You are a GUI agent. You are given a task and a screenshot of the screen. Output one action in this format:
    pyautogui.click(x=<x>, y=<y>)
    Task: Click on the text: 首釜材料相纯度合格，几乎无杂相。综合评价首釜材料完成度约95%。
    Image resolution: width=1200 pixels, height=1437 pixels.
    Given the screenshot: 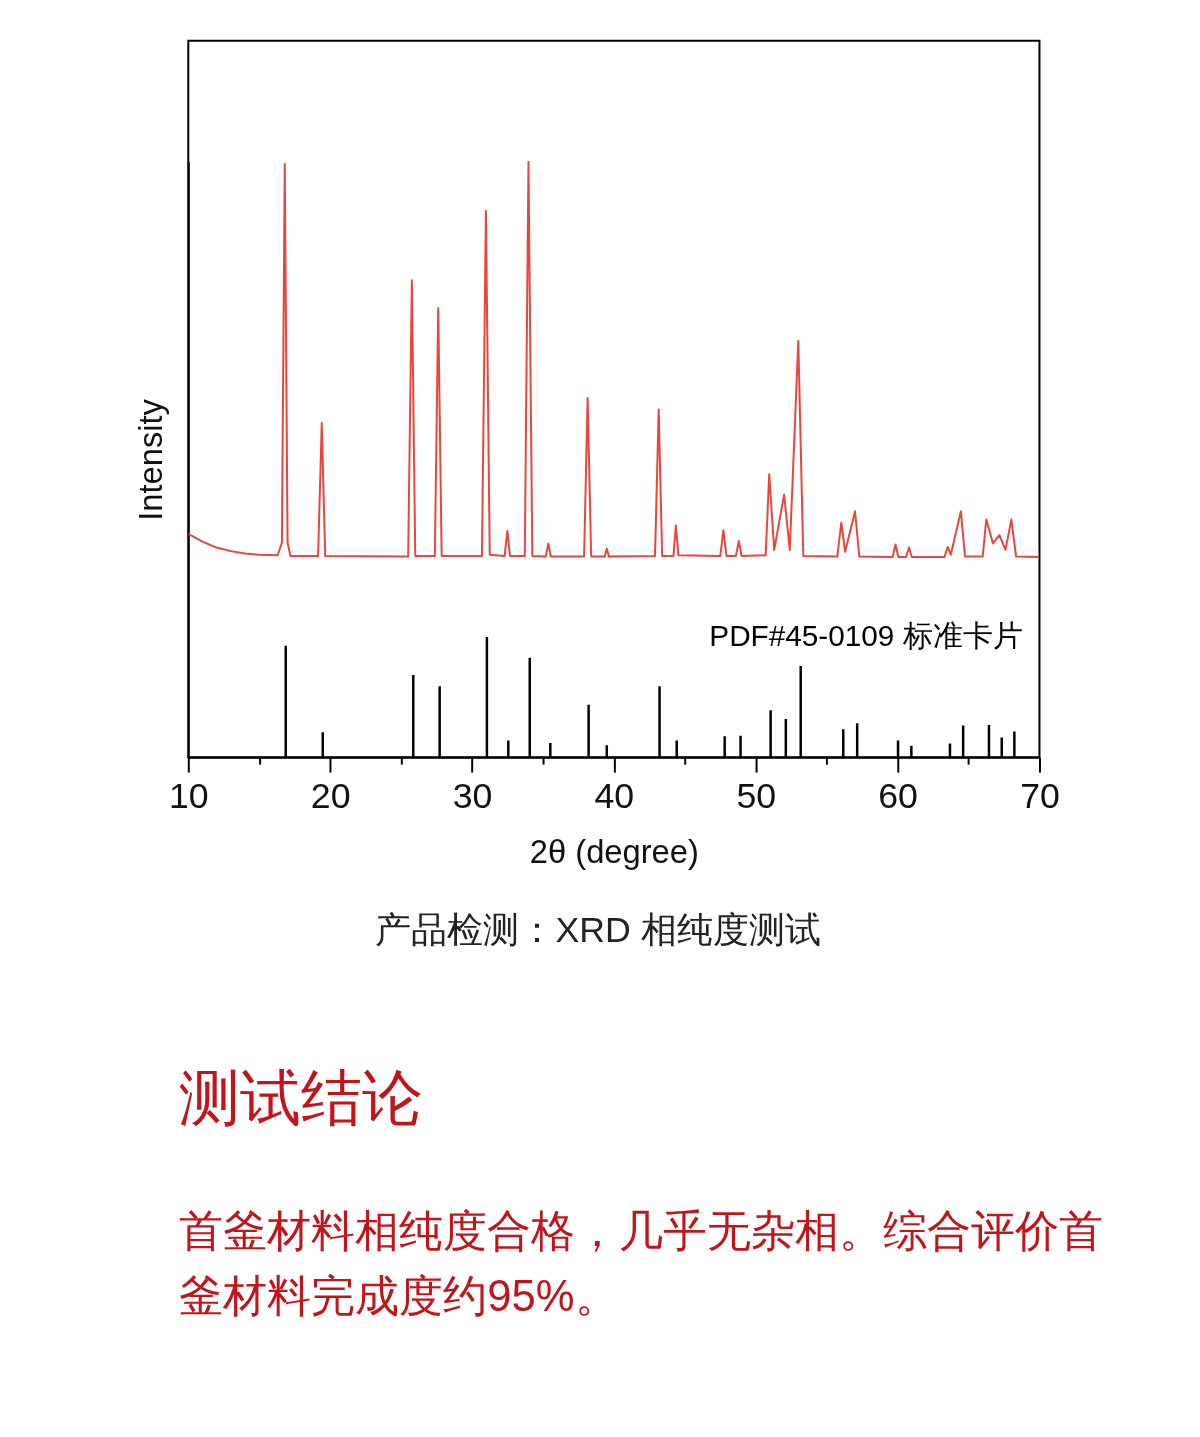 What is the action you would take?
    pyautogui.click(x=641, y=1263)
    